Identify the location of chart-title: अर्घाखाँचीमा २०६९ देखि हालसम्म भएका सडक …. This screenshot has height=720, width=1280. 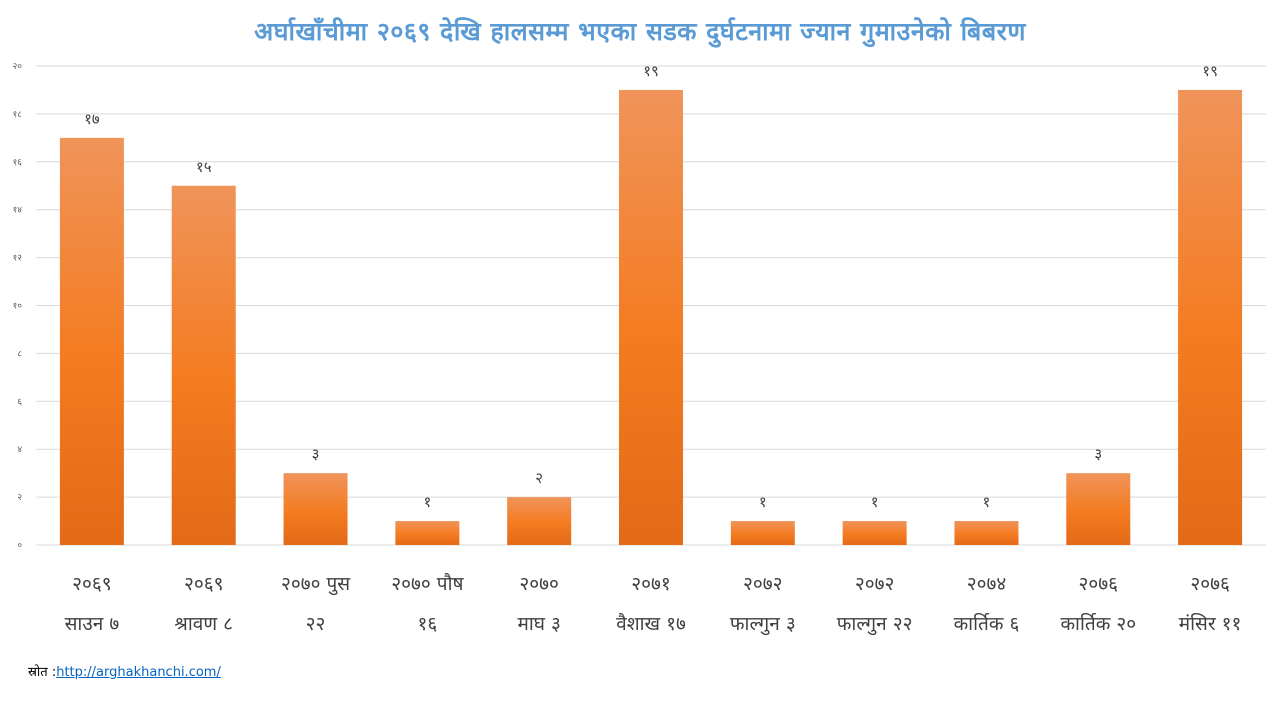
(640, 31).